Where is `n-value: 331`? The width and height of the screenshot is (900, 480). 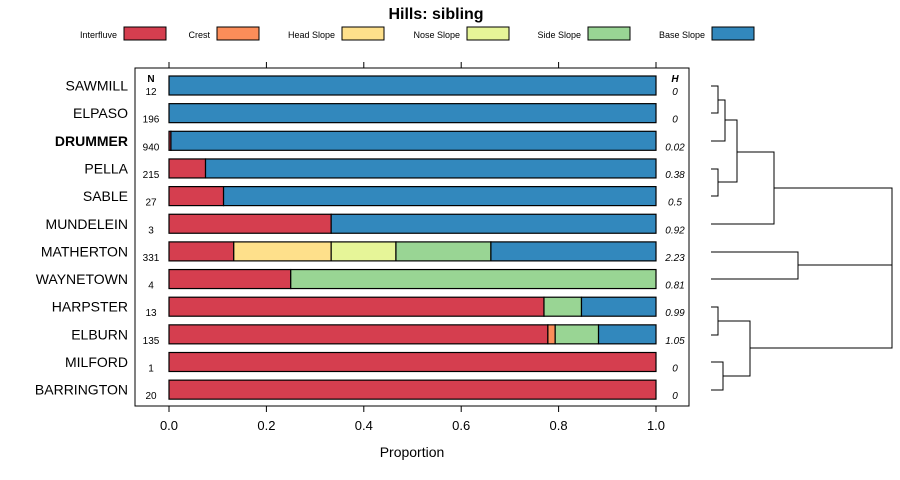
n-value: 331 is located at coordinates (151, 258).